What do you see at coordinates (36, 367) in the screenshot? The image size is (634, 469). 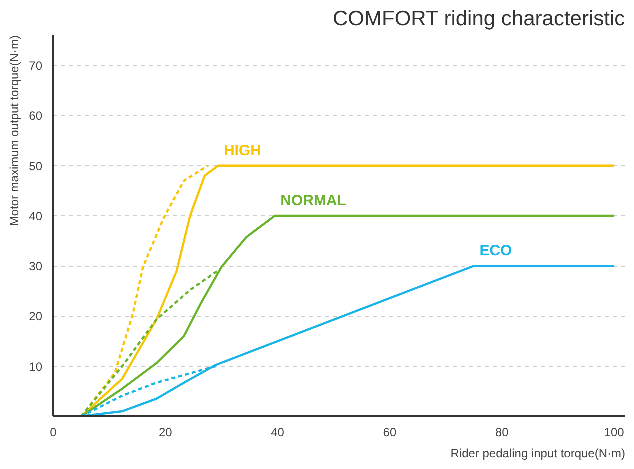 I see `y-tick-label: 10` at bounding box center [36, 367].